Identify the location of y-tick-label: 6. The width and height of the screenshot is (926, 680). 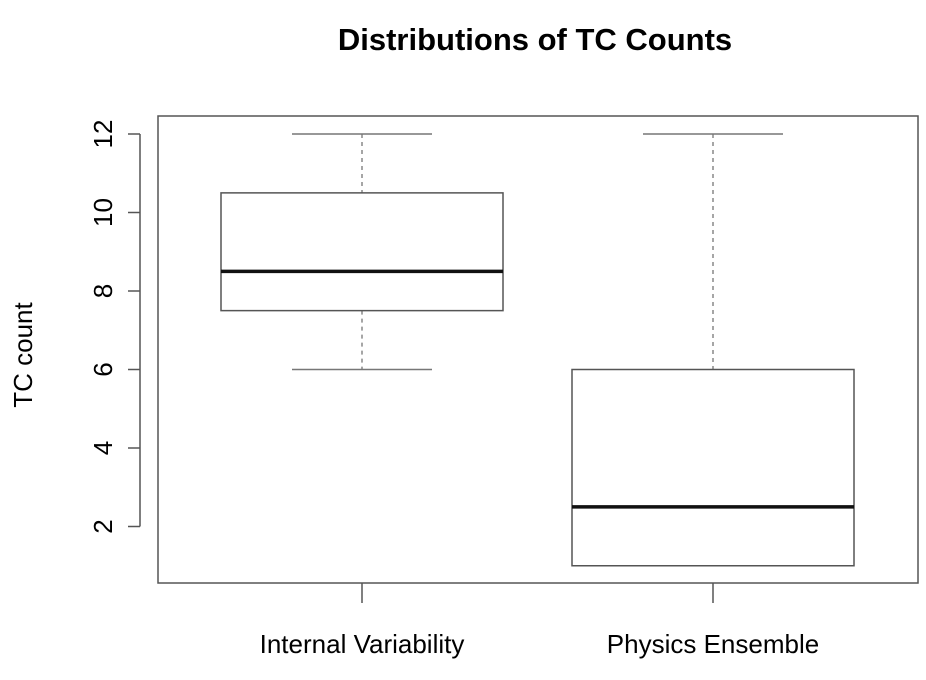
(103, 369).